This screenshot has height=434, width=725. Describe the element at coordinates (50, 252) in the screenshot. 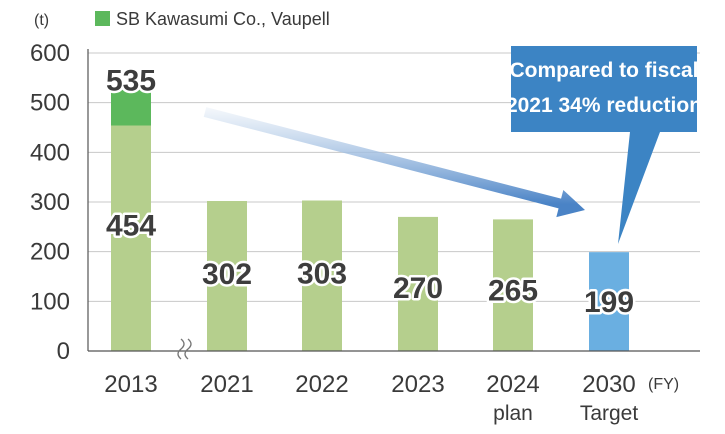

I see `y-tick-label-200: 200` at that location.